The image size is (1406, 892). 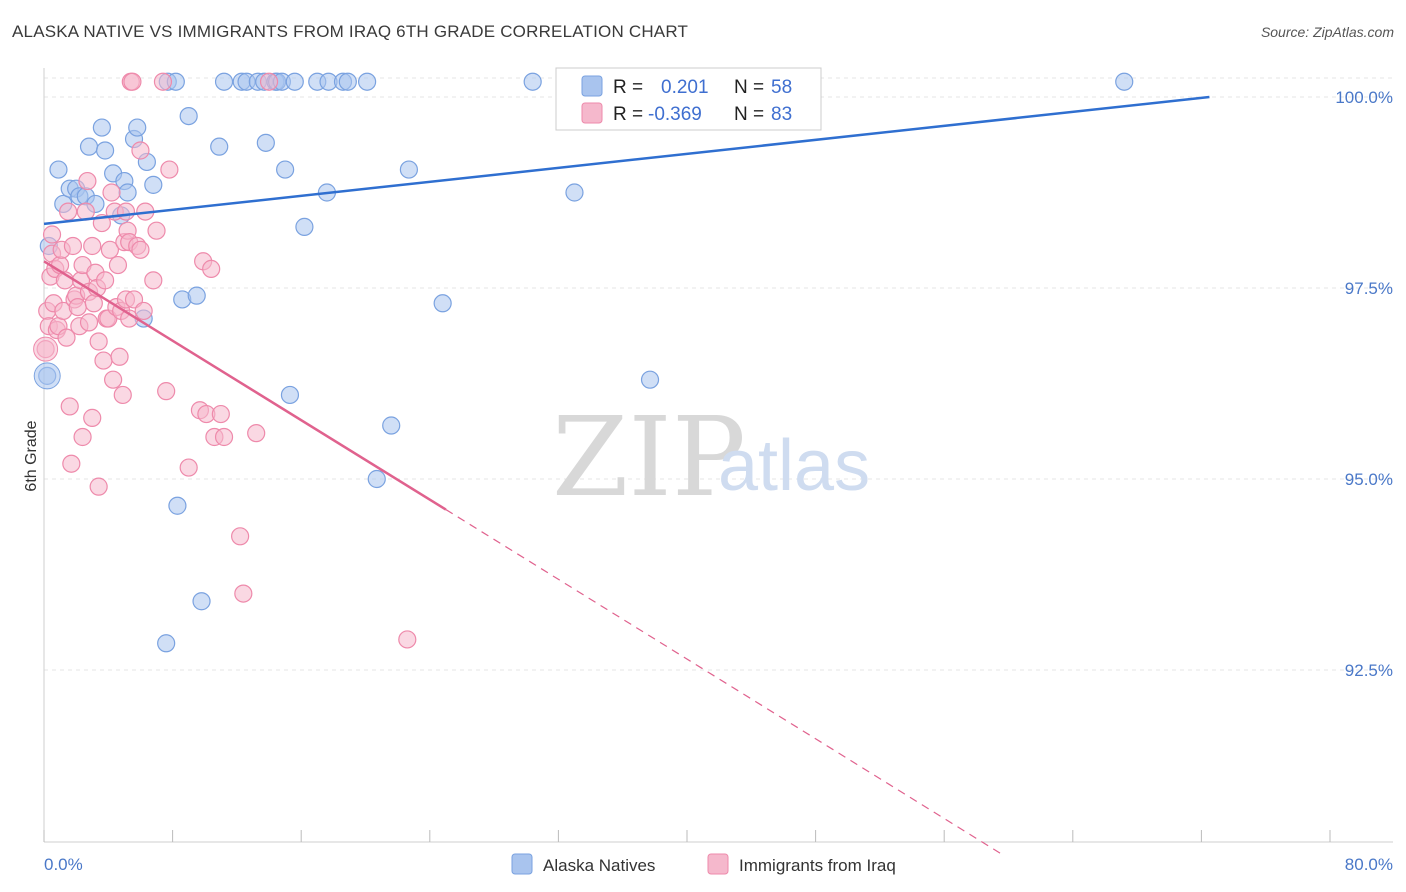 What do you see at coordinates (522, 864) in the screenshot?
I see `legend-swatch-alaska-natives` at bounding box center [522, 864].